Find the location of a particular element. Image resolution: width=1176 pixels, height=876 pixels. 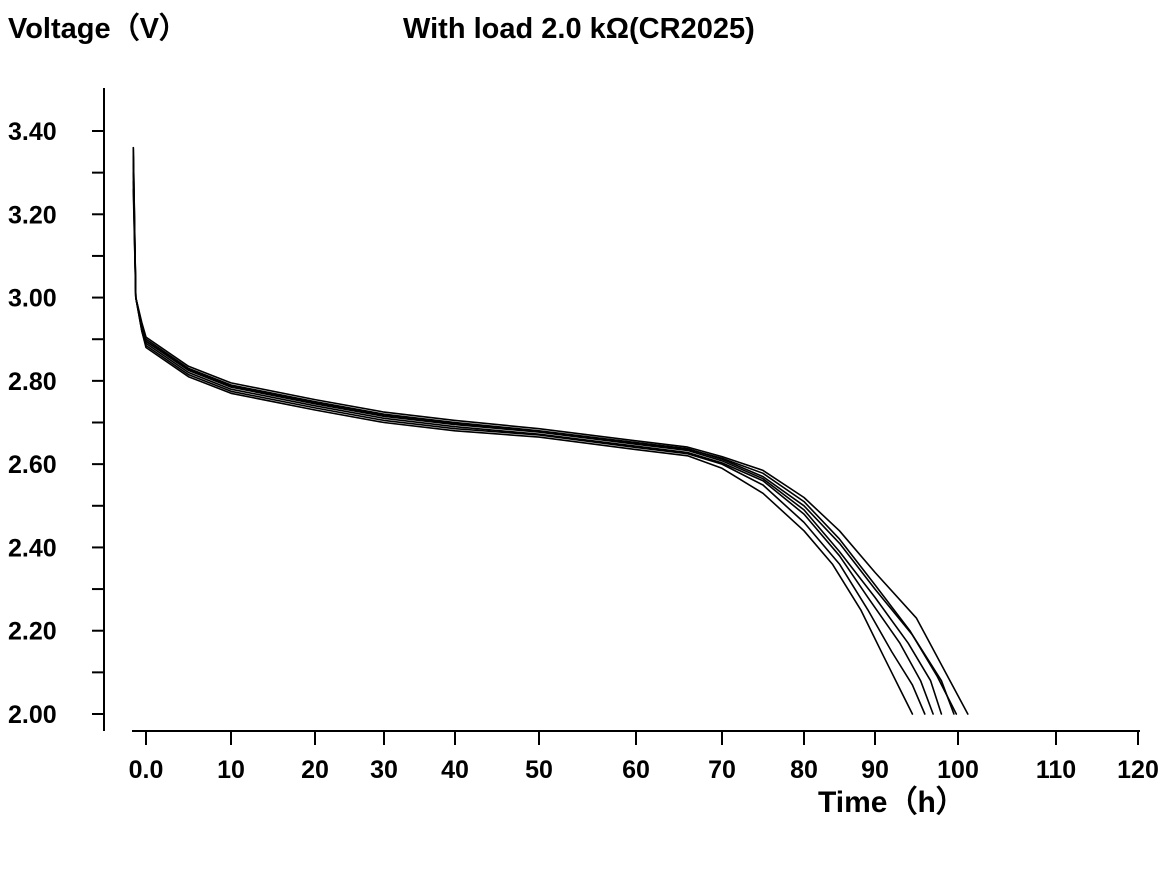

y-tick-label: 2.00 is located at coordinates (32, 715).